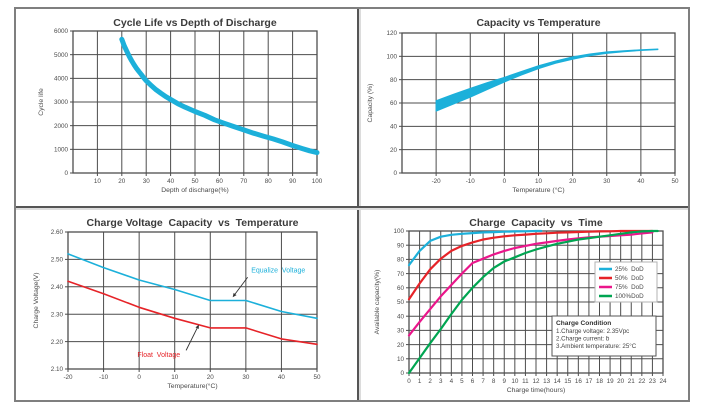 The height and width of the screenshot is (413, 707). I want to click on legend-label: 75% DoD, so click(629, 287).